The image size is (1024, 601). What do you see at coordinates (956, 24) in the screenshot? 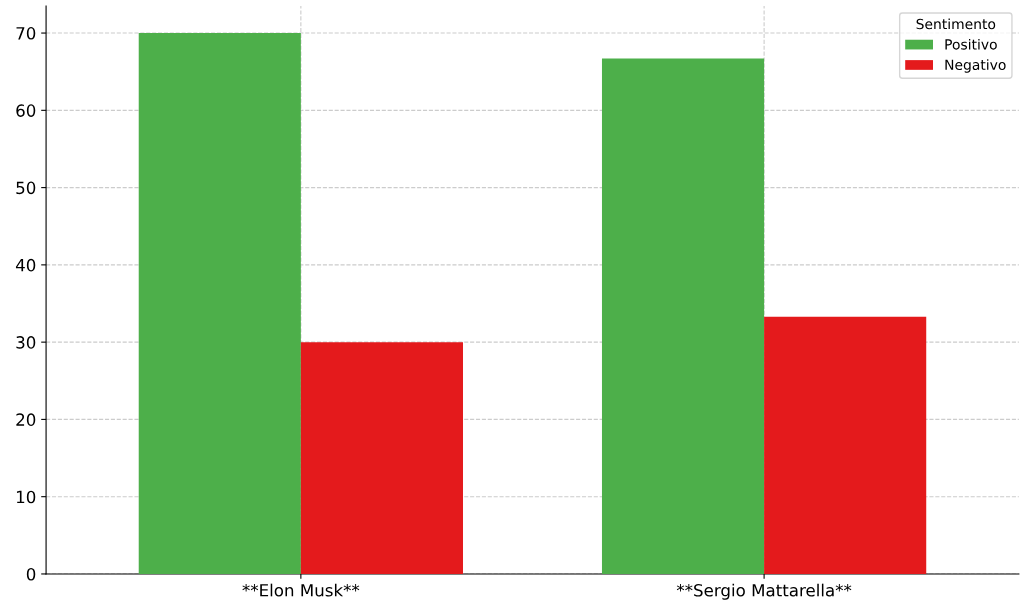
I see `legend-title: Sentimento` at bounding box center [956, 24].